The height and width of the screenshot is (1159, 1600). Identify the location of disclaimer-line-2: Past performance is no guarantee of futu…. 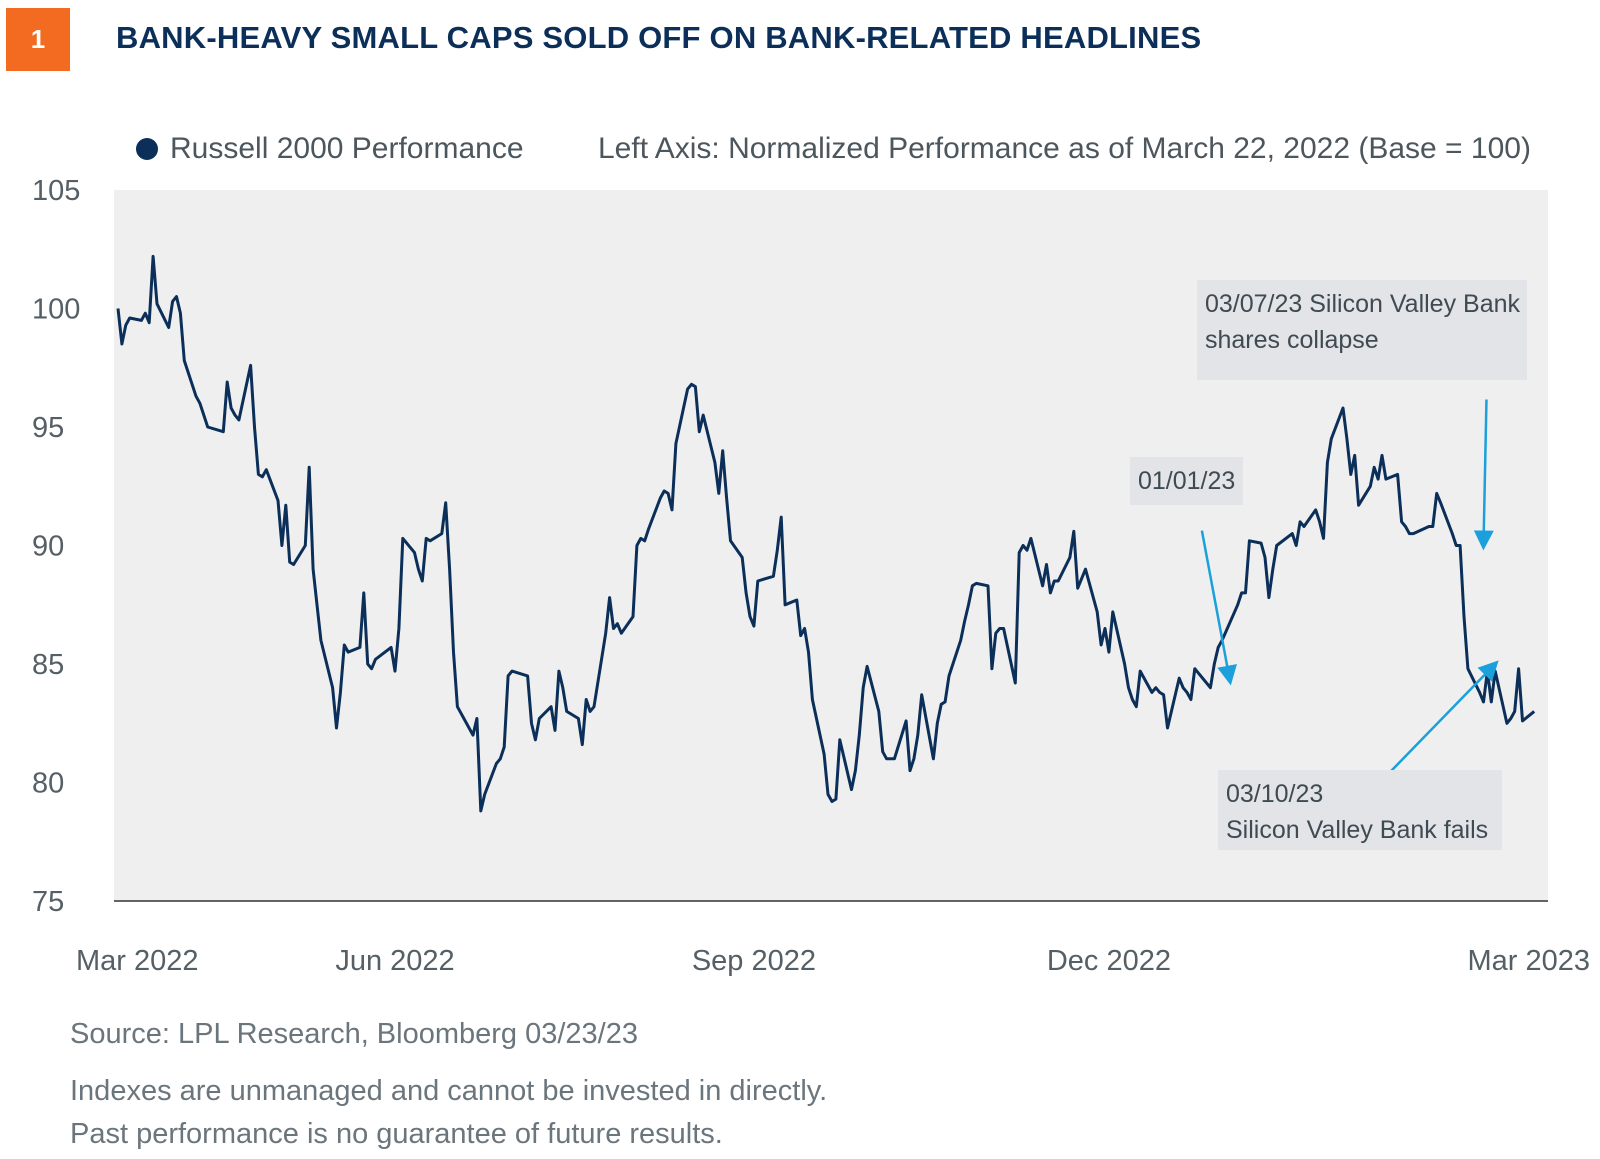
(396, 1134).